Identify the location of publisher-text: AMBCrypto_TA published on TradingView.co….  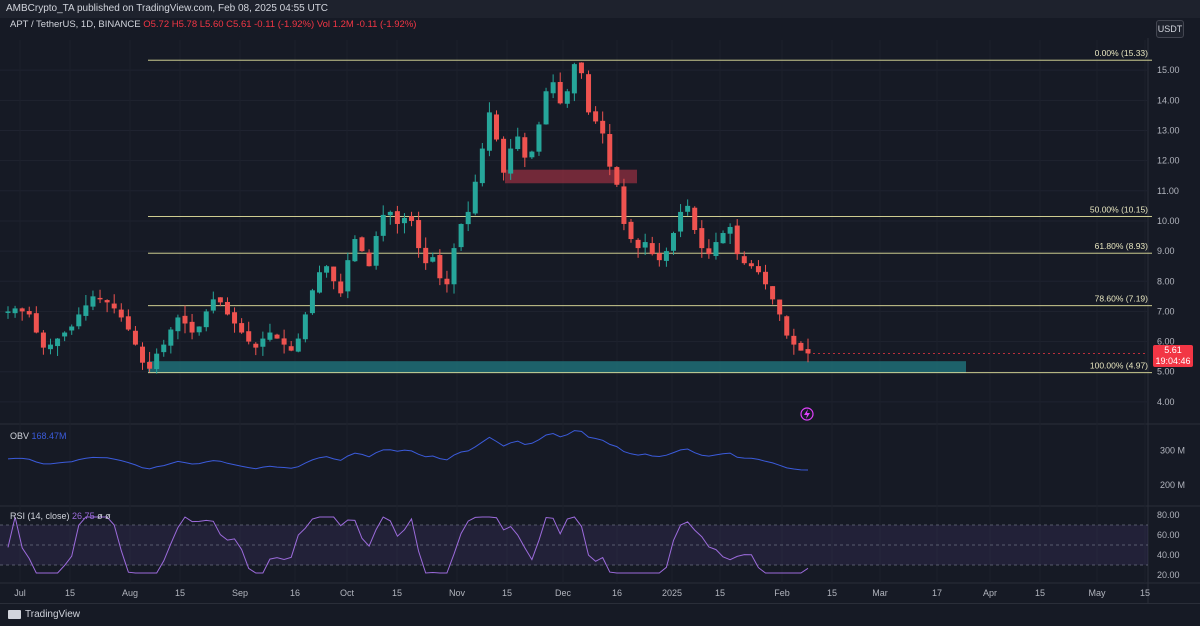
(167, 8).